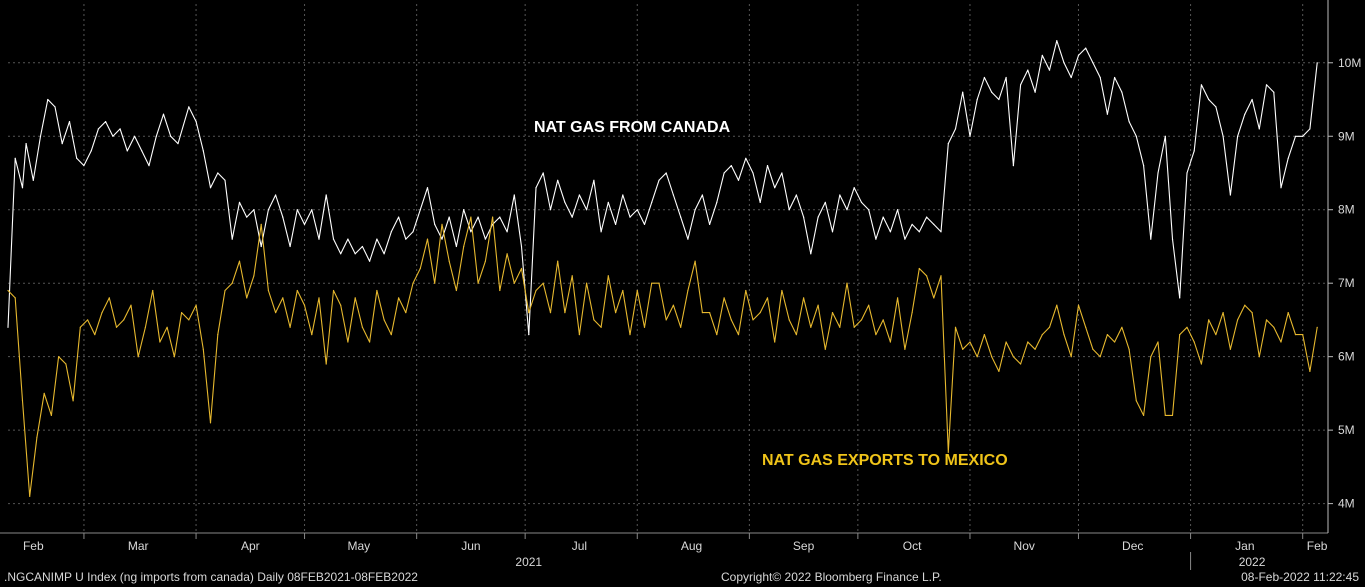  I want to click on year-label: 2022, so click(1252, 562).